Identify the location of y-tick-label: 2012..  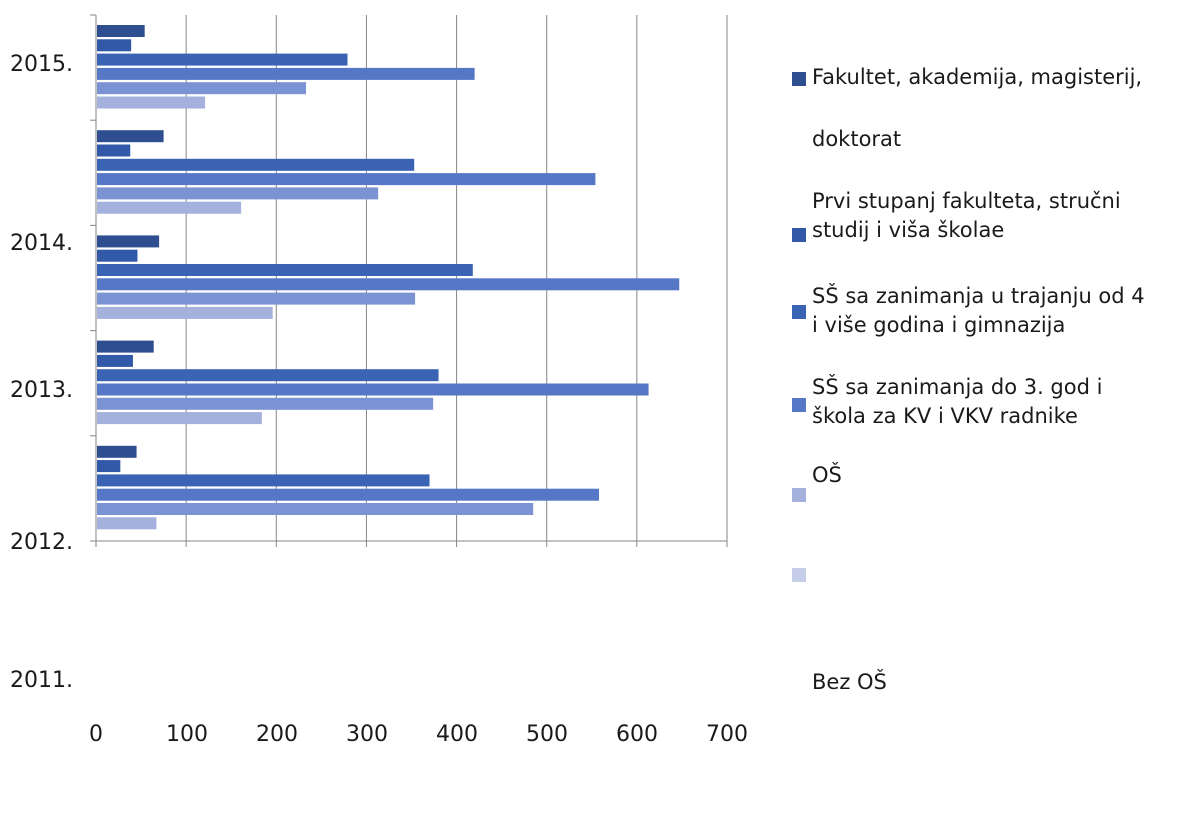
(41, 542).